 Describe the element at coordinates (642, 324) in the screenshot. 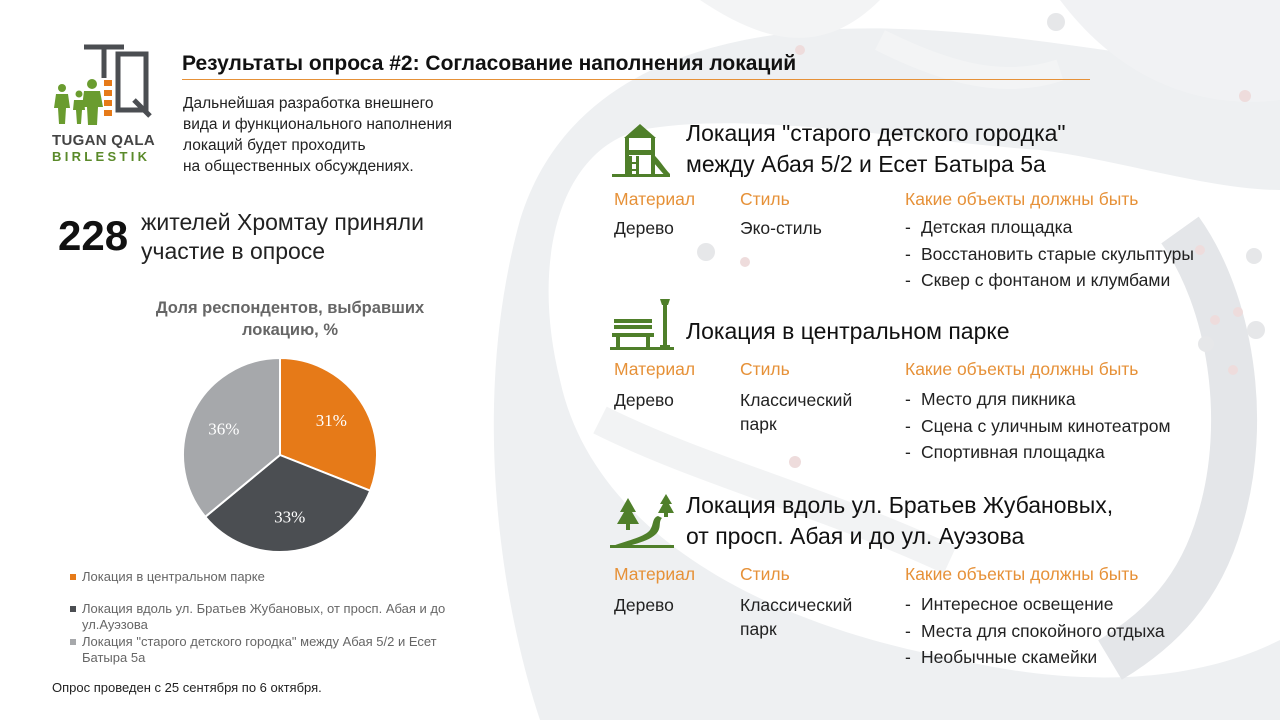

I see `park-bench-icon` at that location.